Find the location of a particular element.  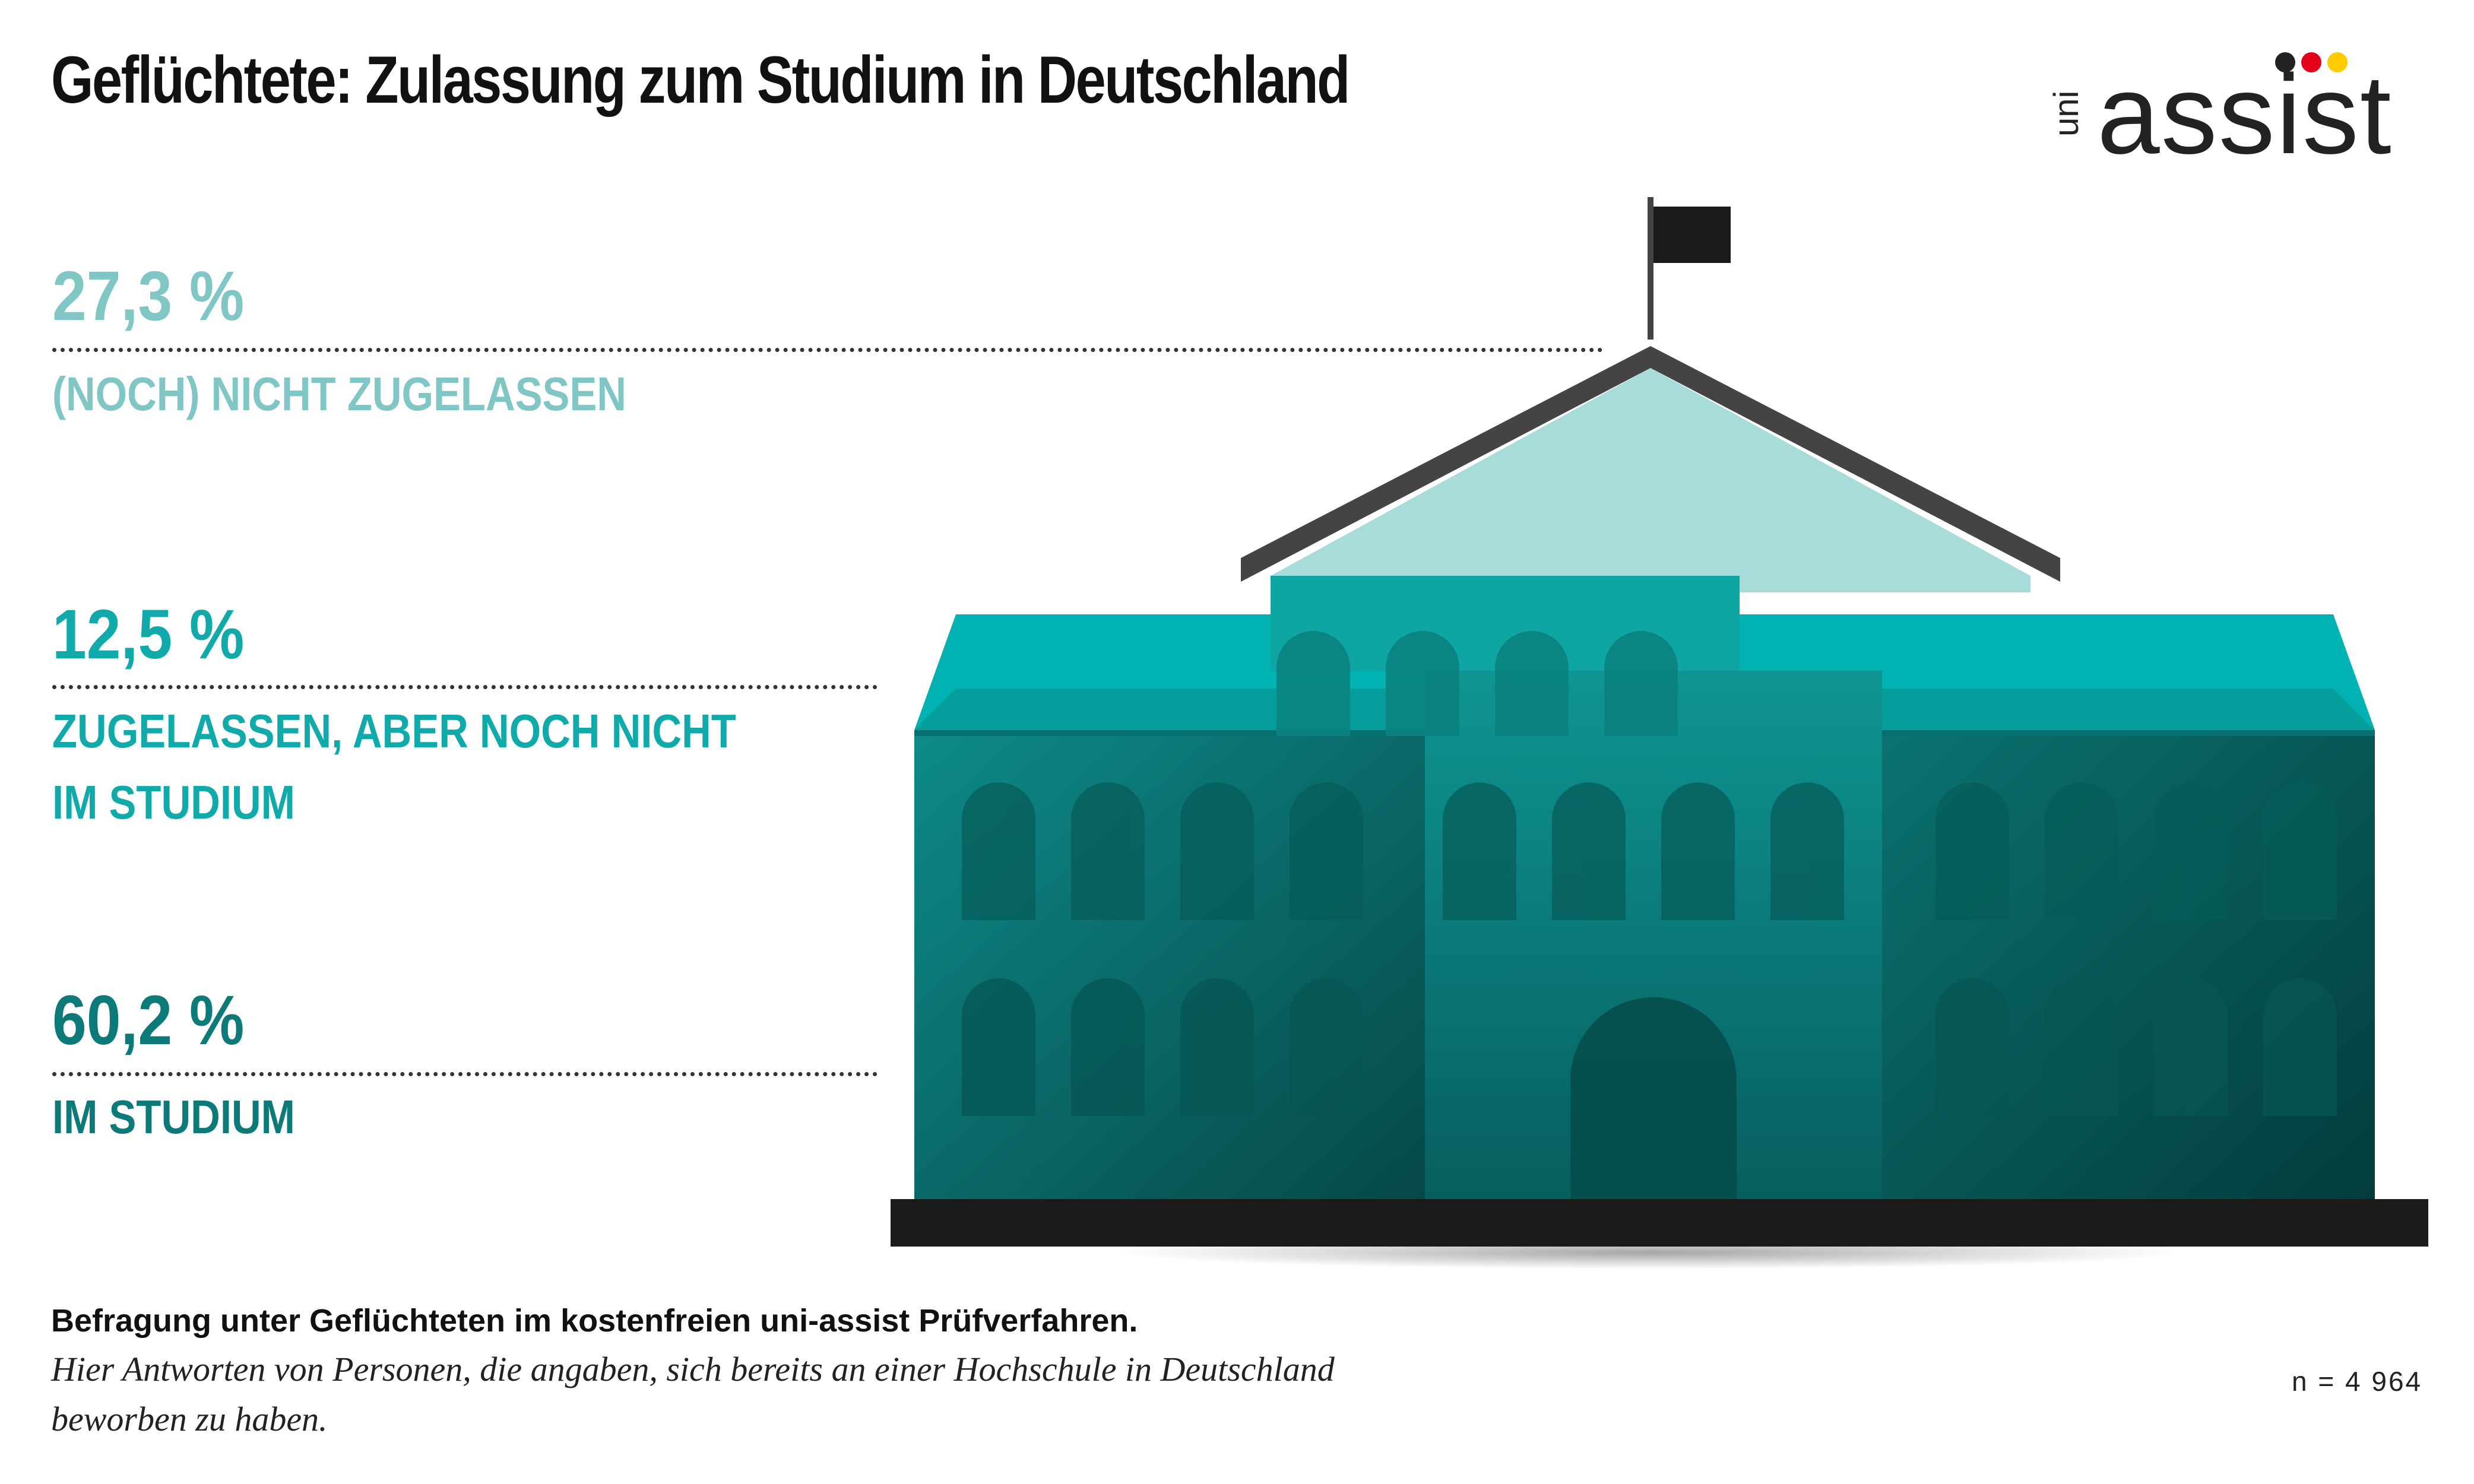

leader-line-not-admitted is located at coordinates (827, 350).